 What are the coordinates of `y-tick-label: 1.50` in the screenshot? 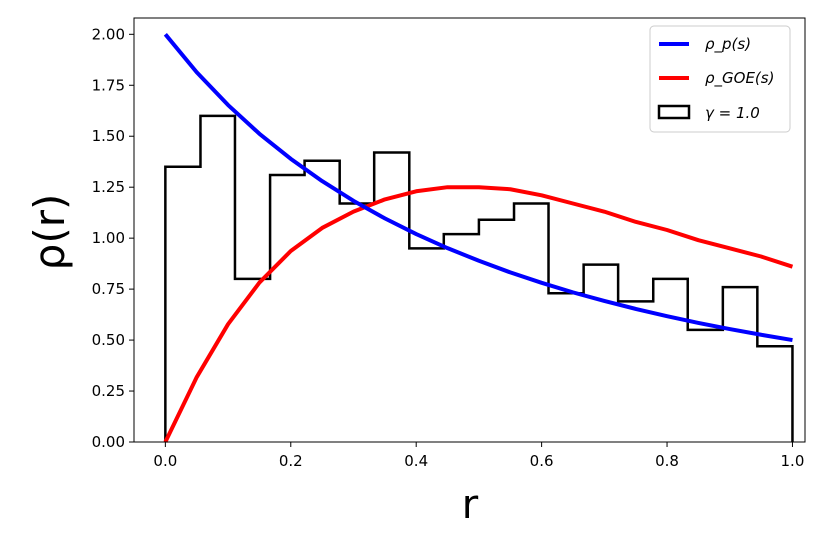 It's located at (108, 136).